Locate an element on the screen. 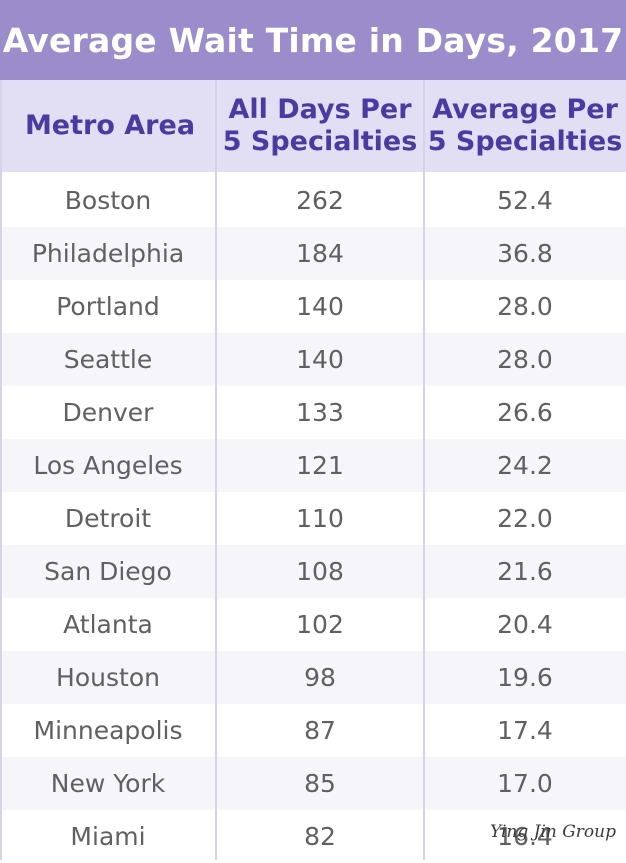 This screenshot has width=626, height=863. cell-average: 52.4 is located at coordinates (525, 200).